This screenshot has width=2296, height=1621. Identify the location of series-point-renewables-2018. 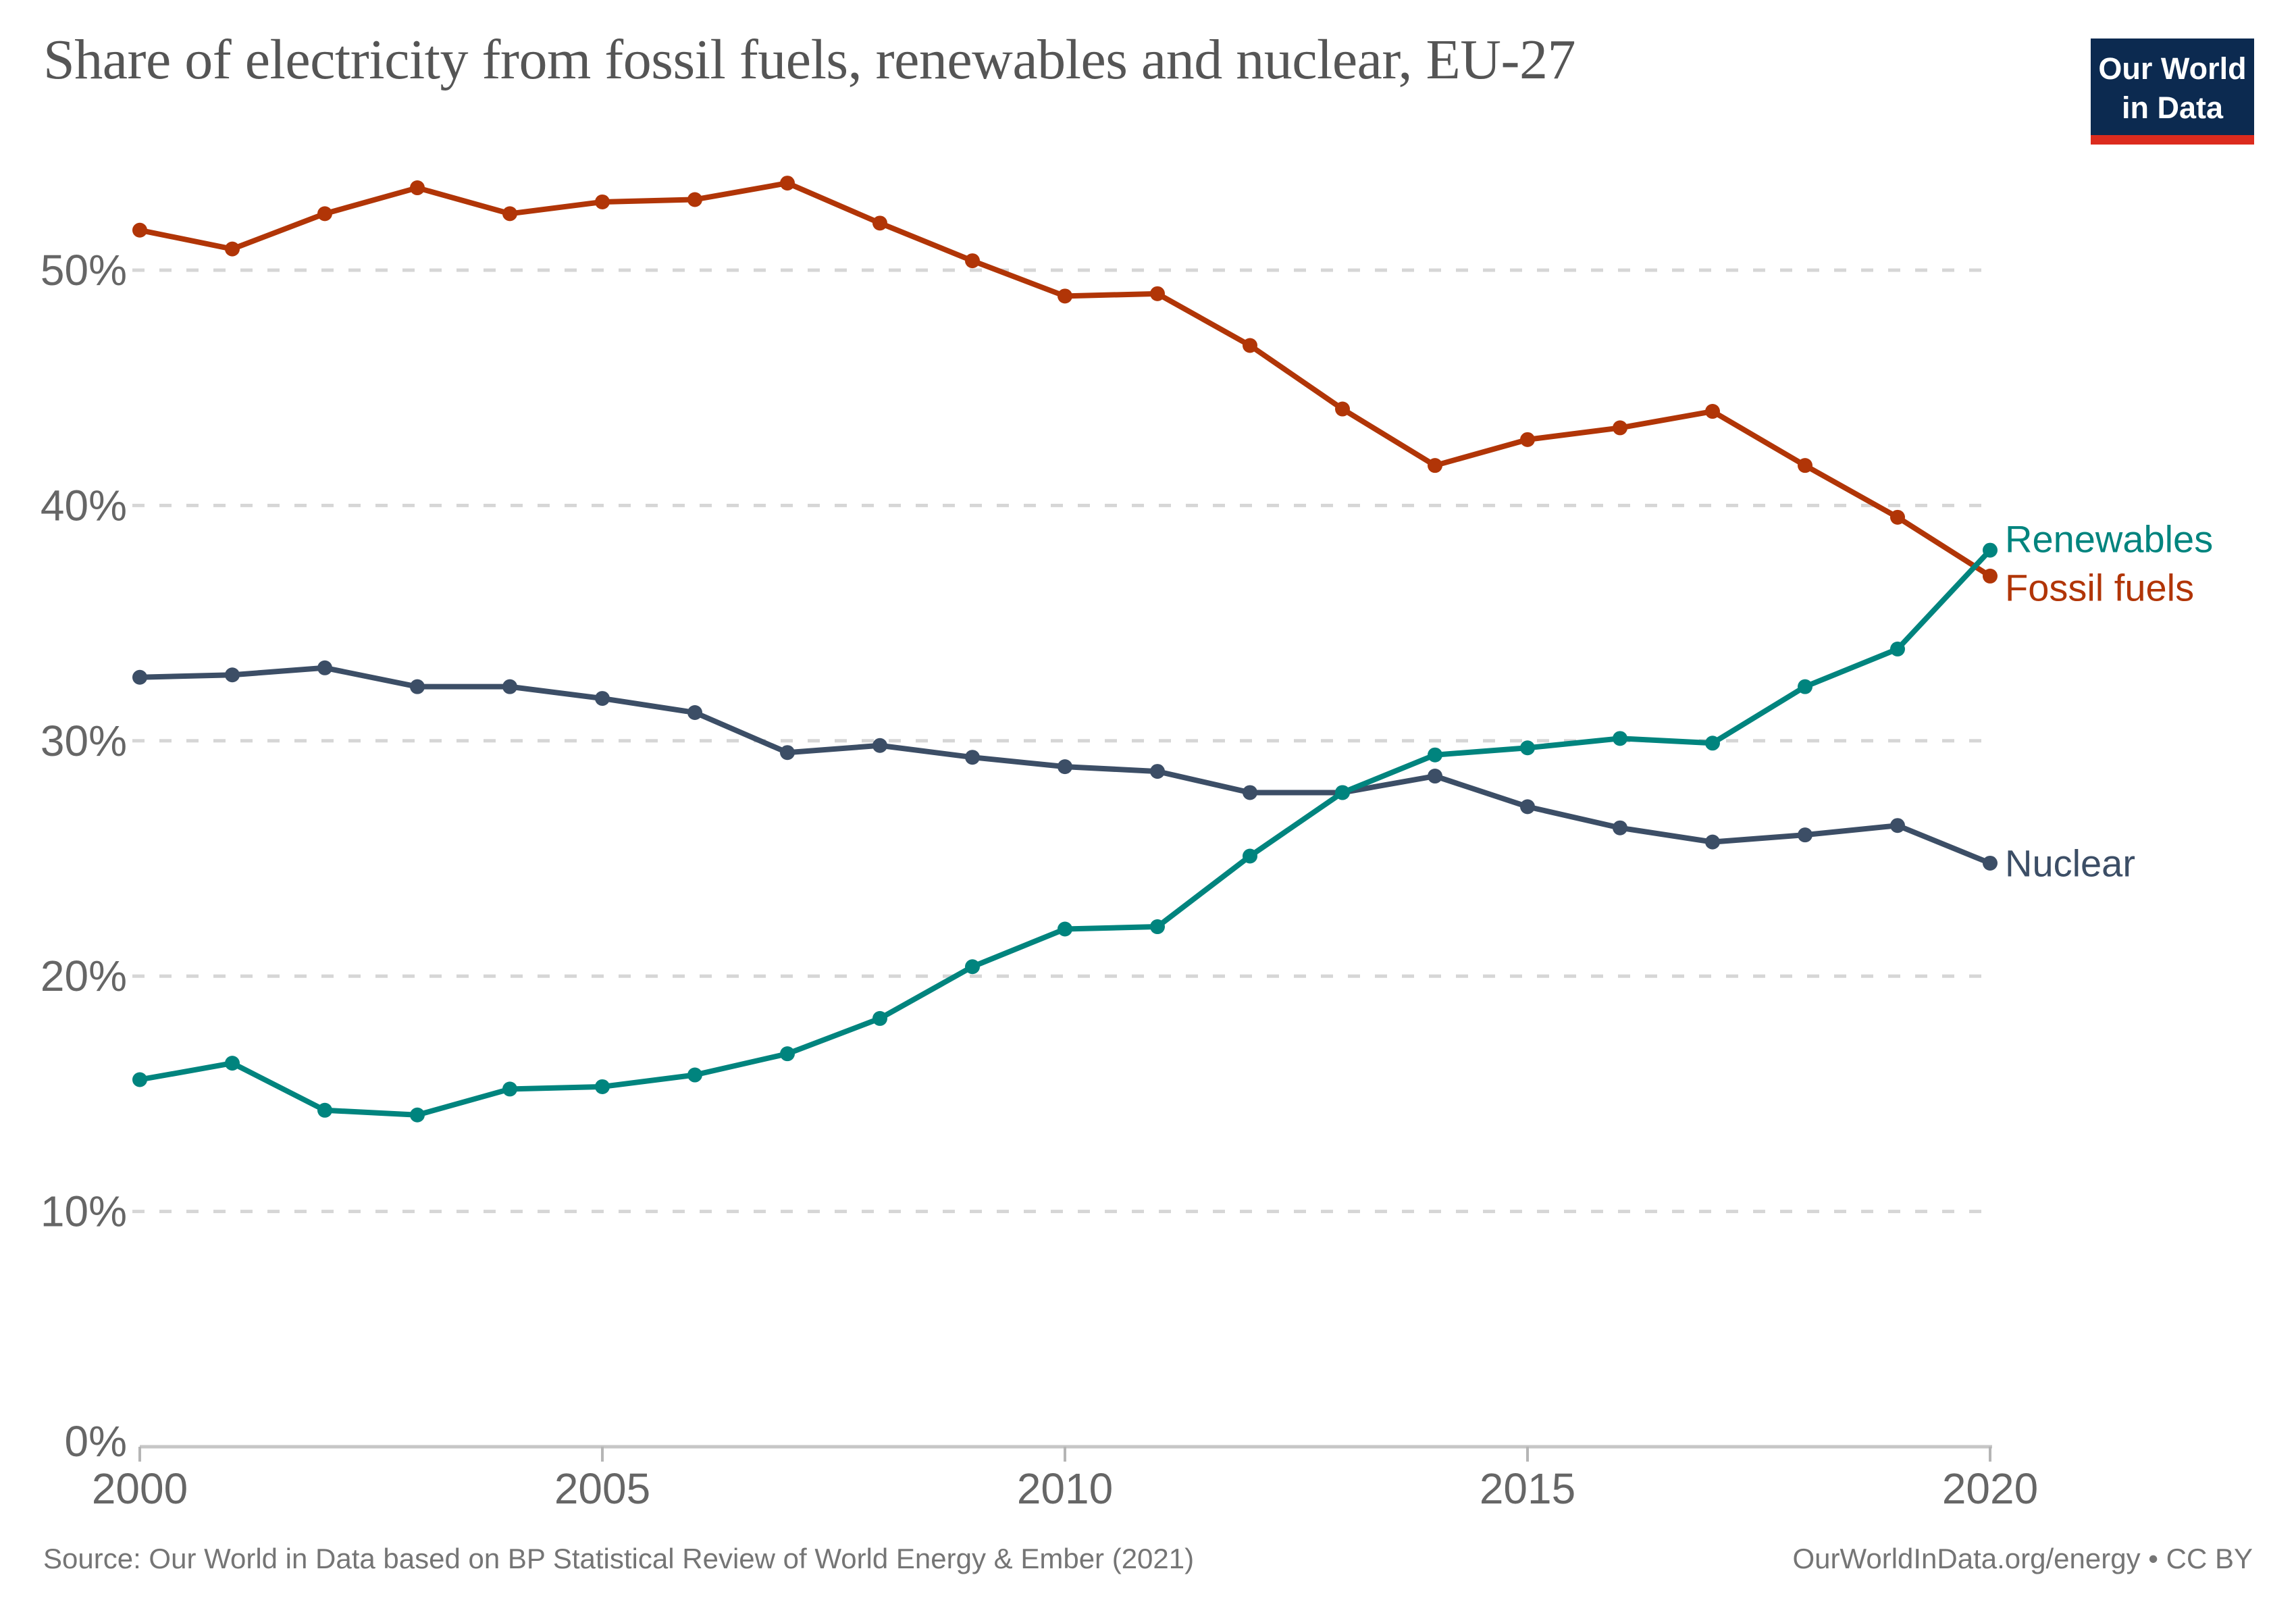
(1805, 686).